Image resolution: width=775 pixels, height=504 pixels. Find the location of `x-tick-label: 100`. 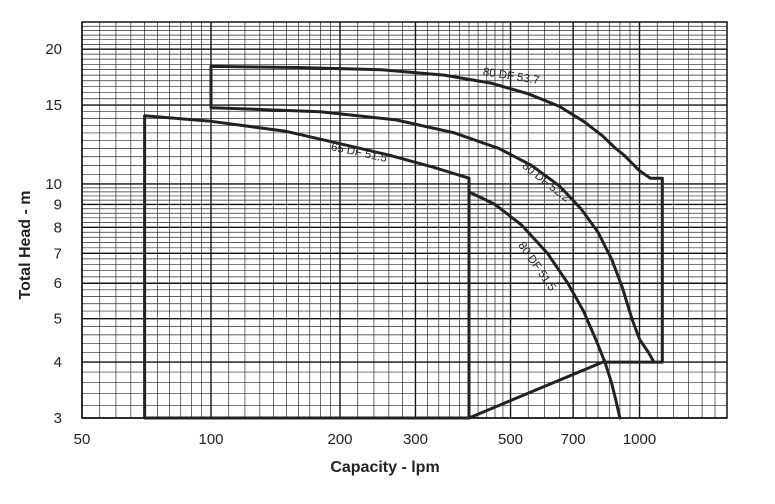

x-tick-label: 100 is located at coordinates (210, 439).